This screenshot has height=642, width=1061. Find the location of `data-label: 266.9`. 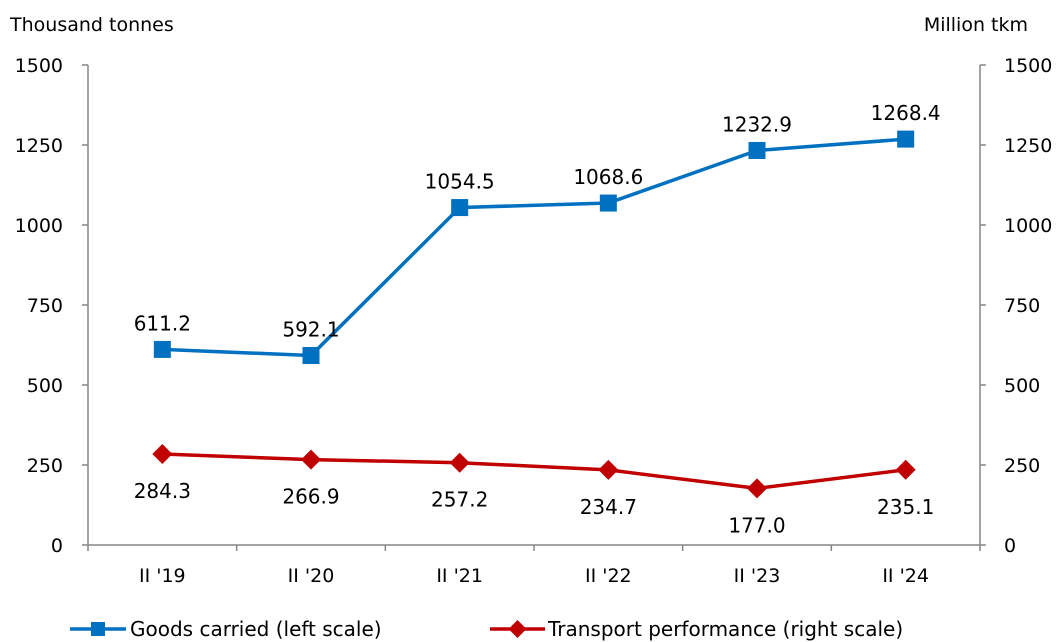

data-label: 266.9 is located at coordinates (310, 497).